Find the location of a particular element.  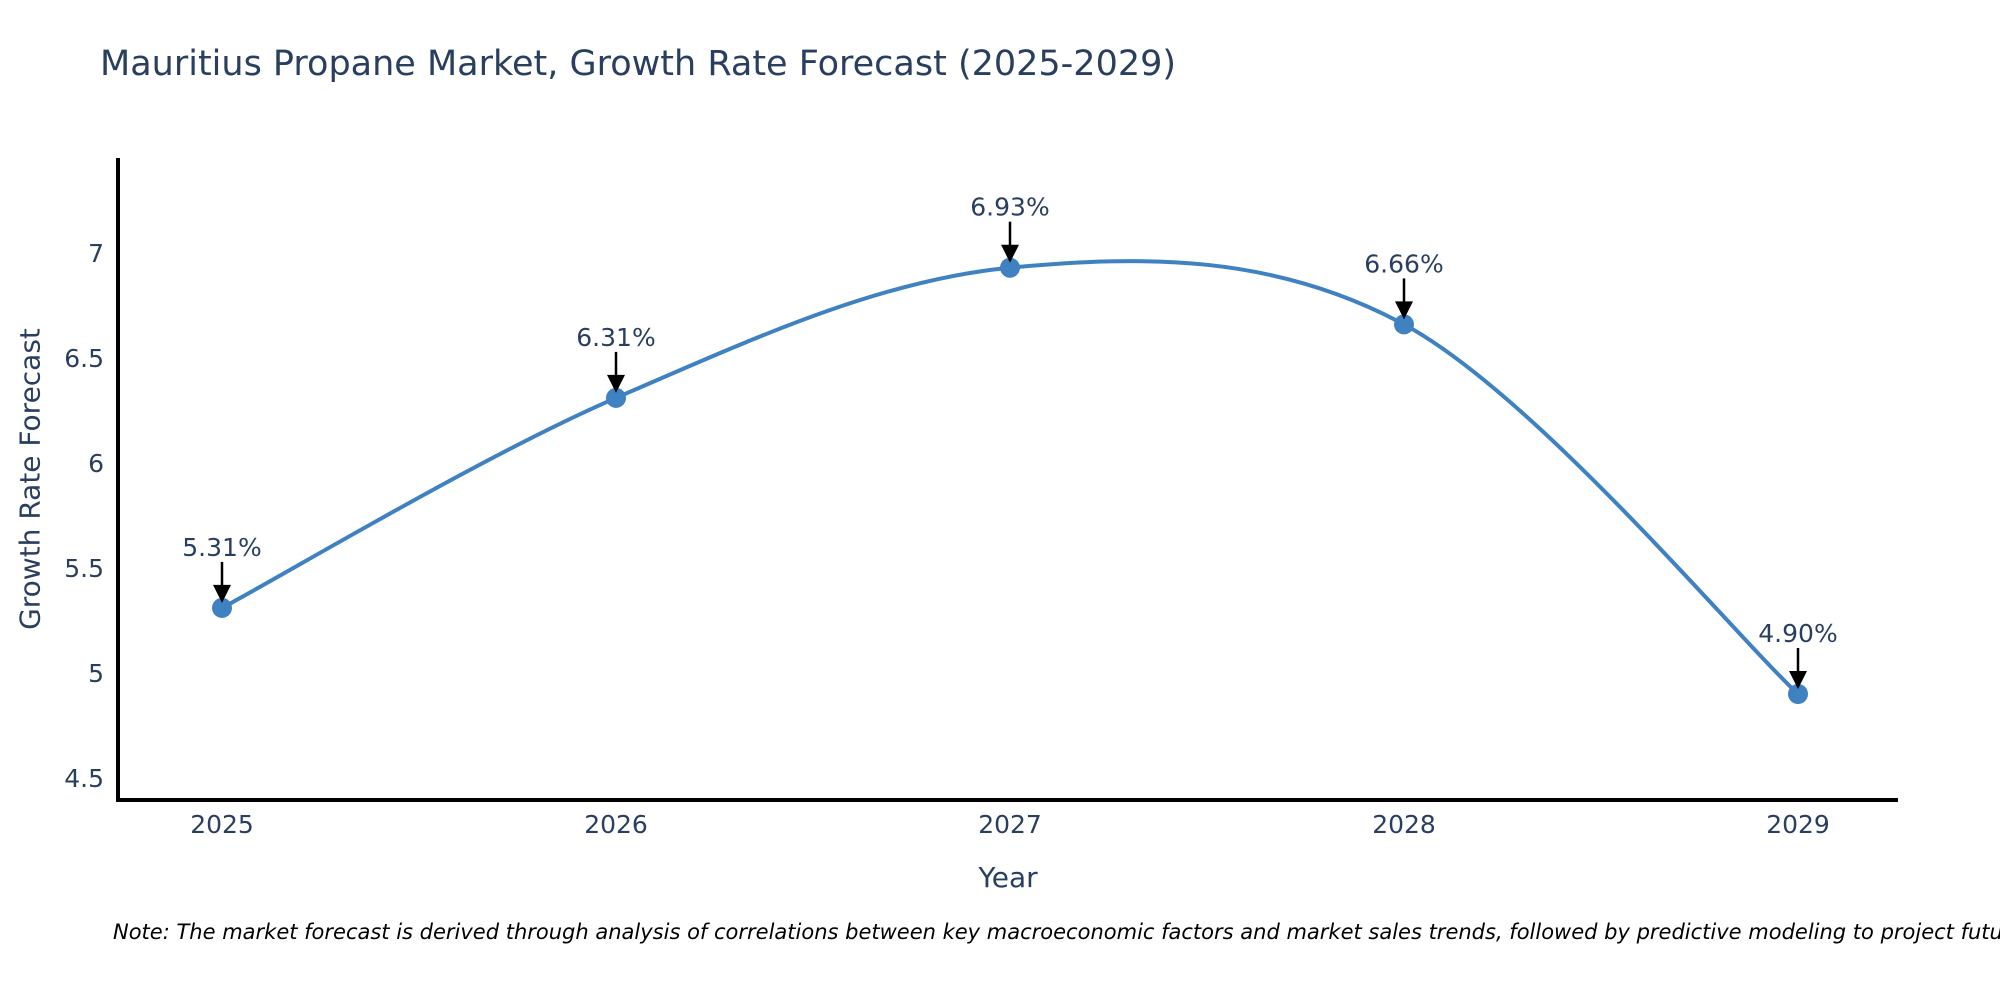

annotation-label: 4.90% is located at coordinates (1797, 633).